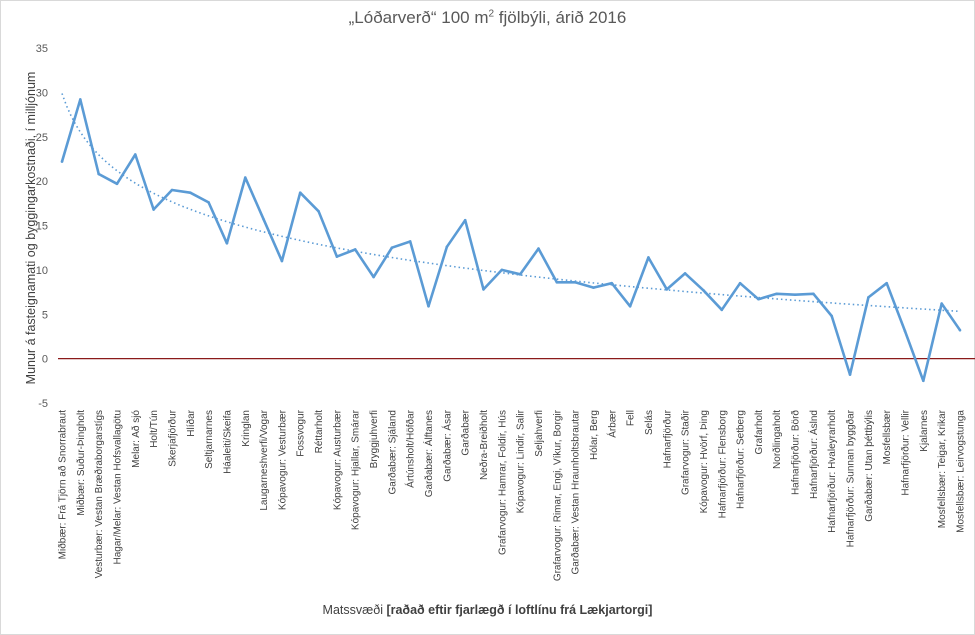  I want to click on x-tick-label: Grafarvogur: Hamrar, Foldir, Hús, so click(502, 482).